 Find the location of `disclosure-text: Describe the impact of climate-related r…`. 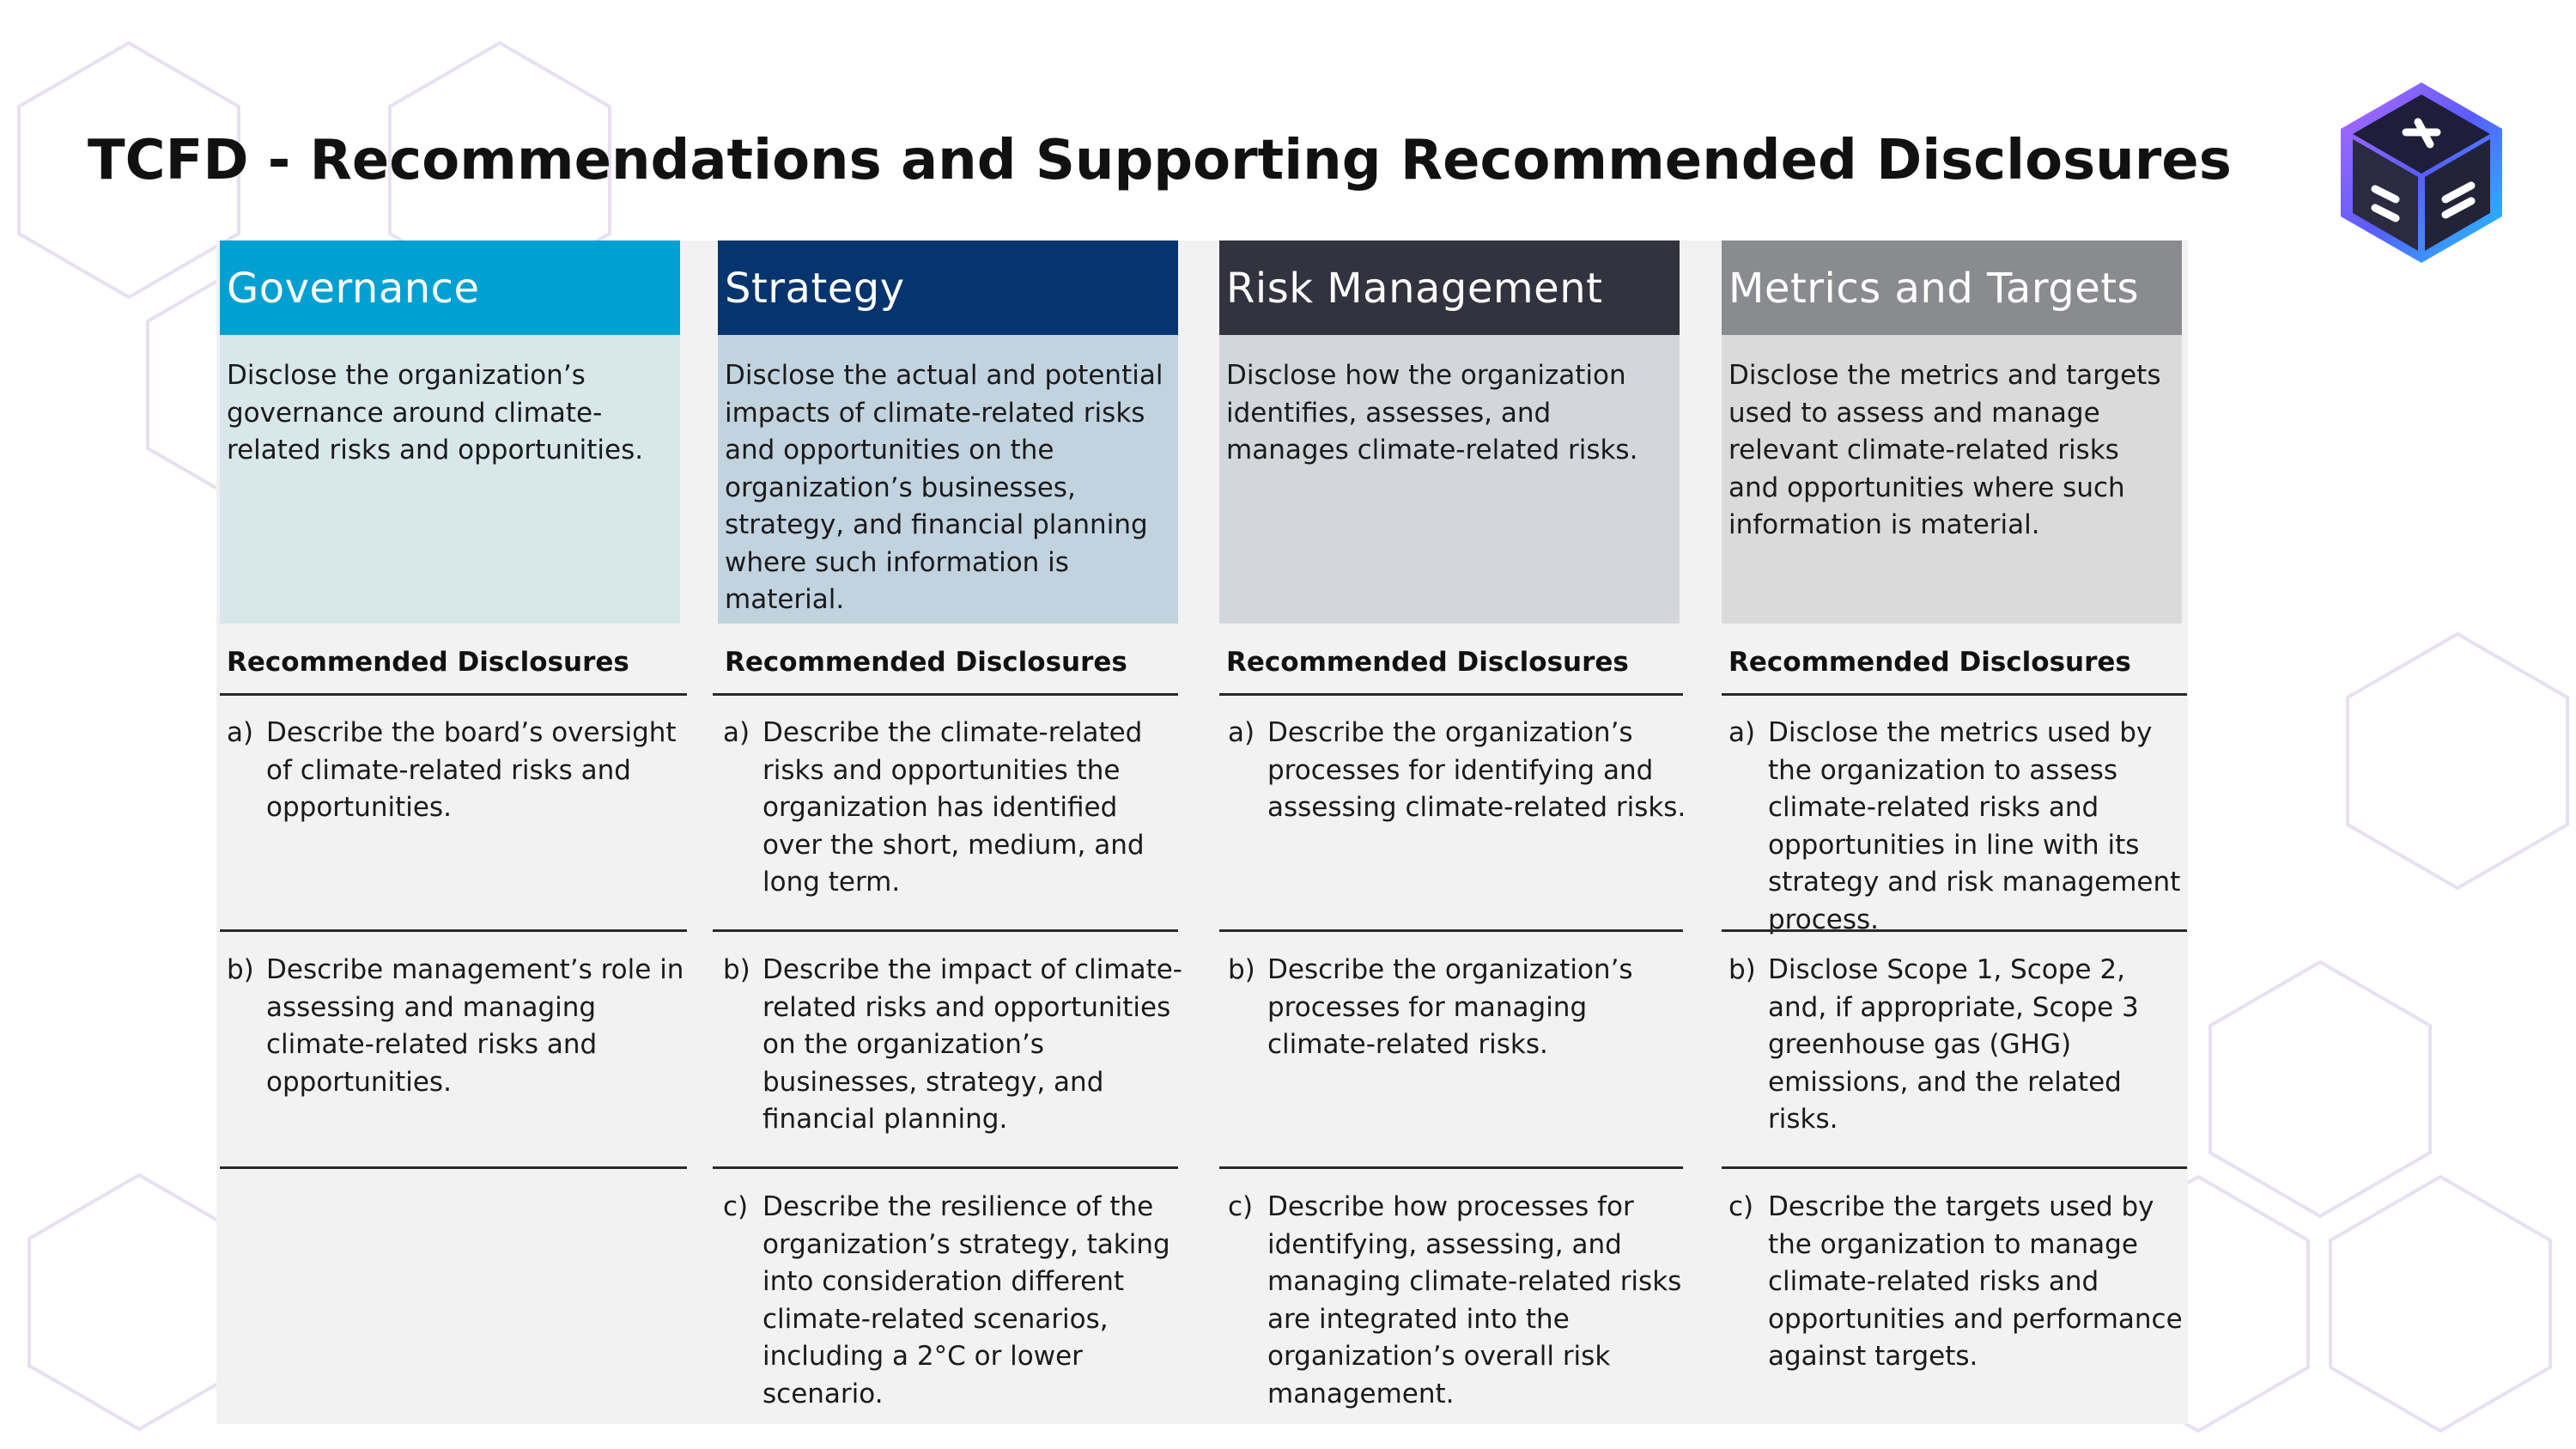

disclosure-text: Describe the impact of climate-related r… is located at coordinates (972, 1044).